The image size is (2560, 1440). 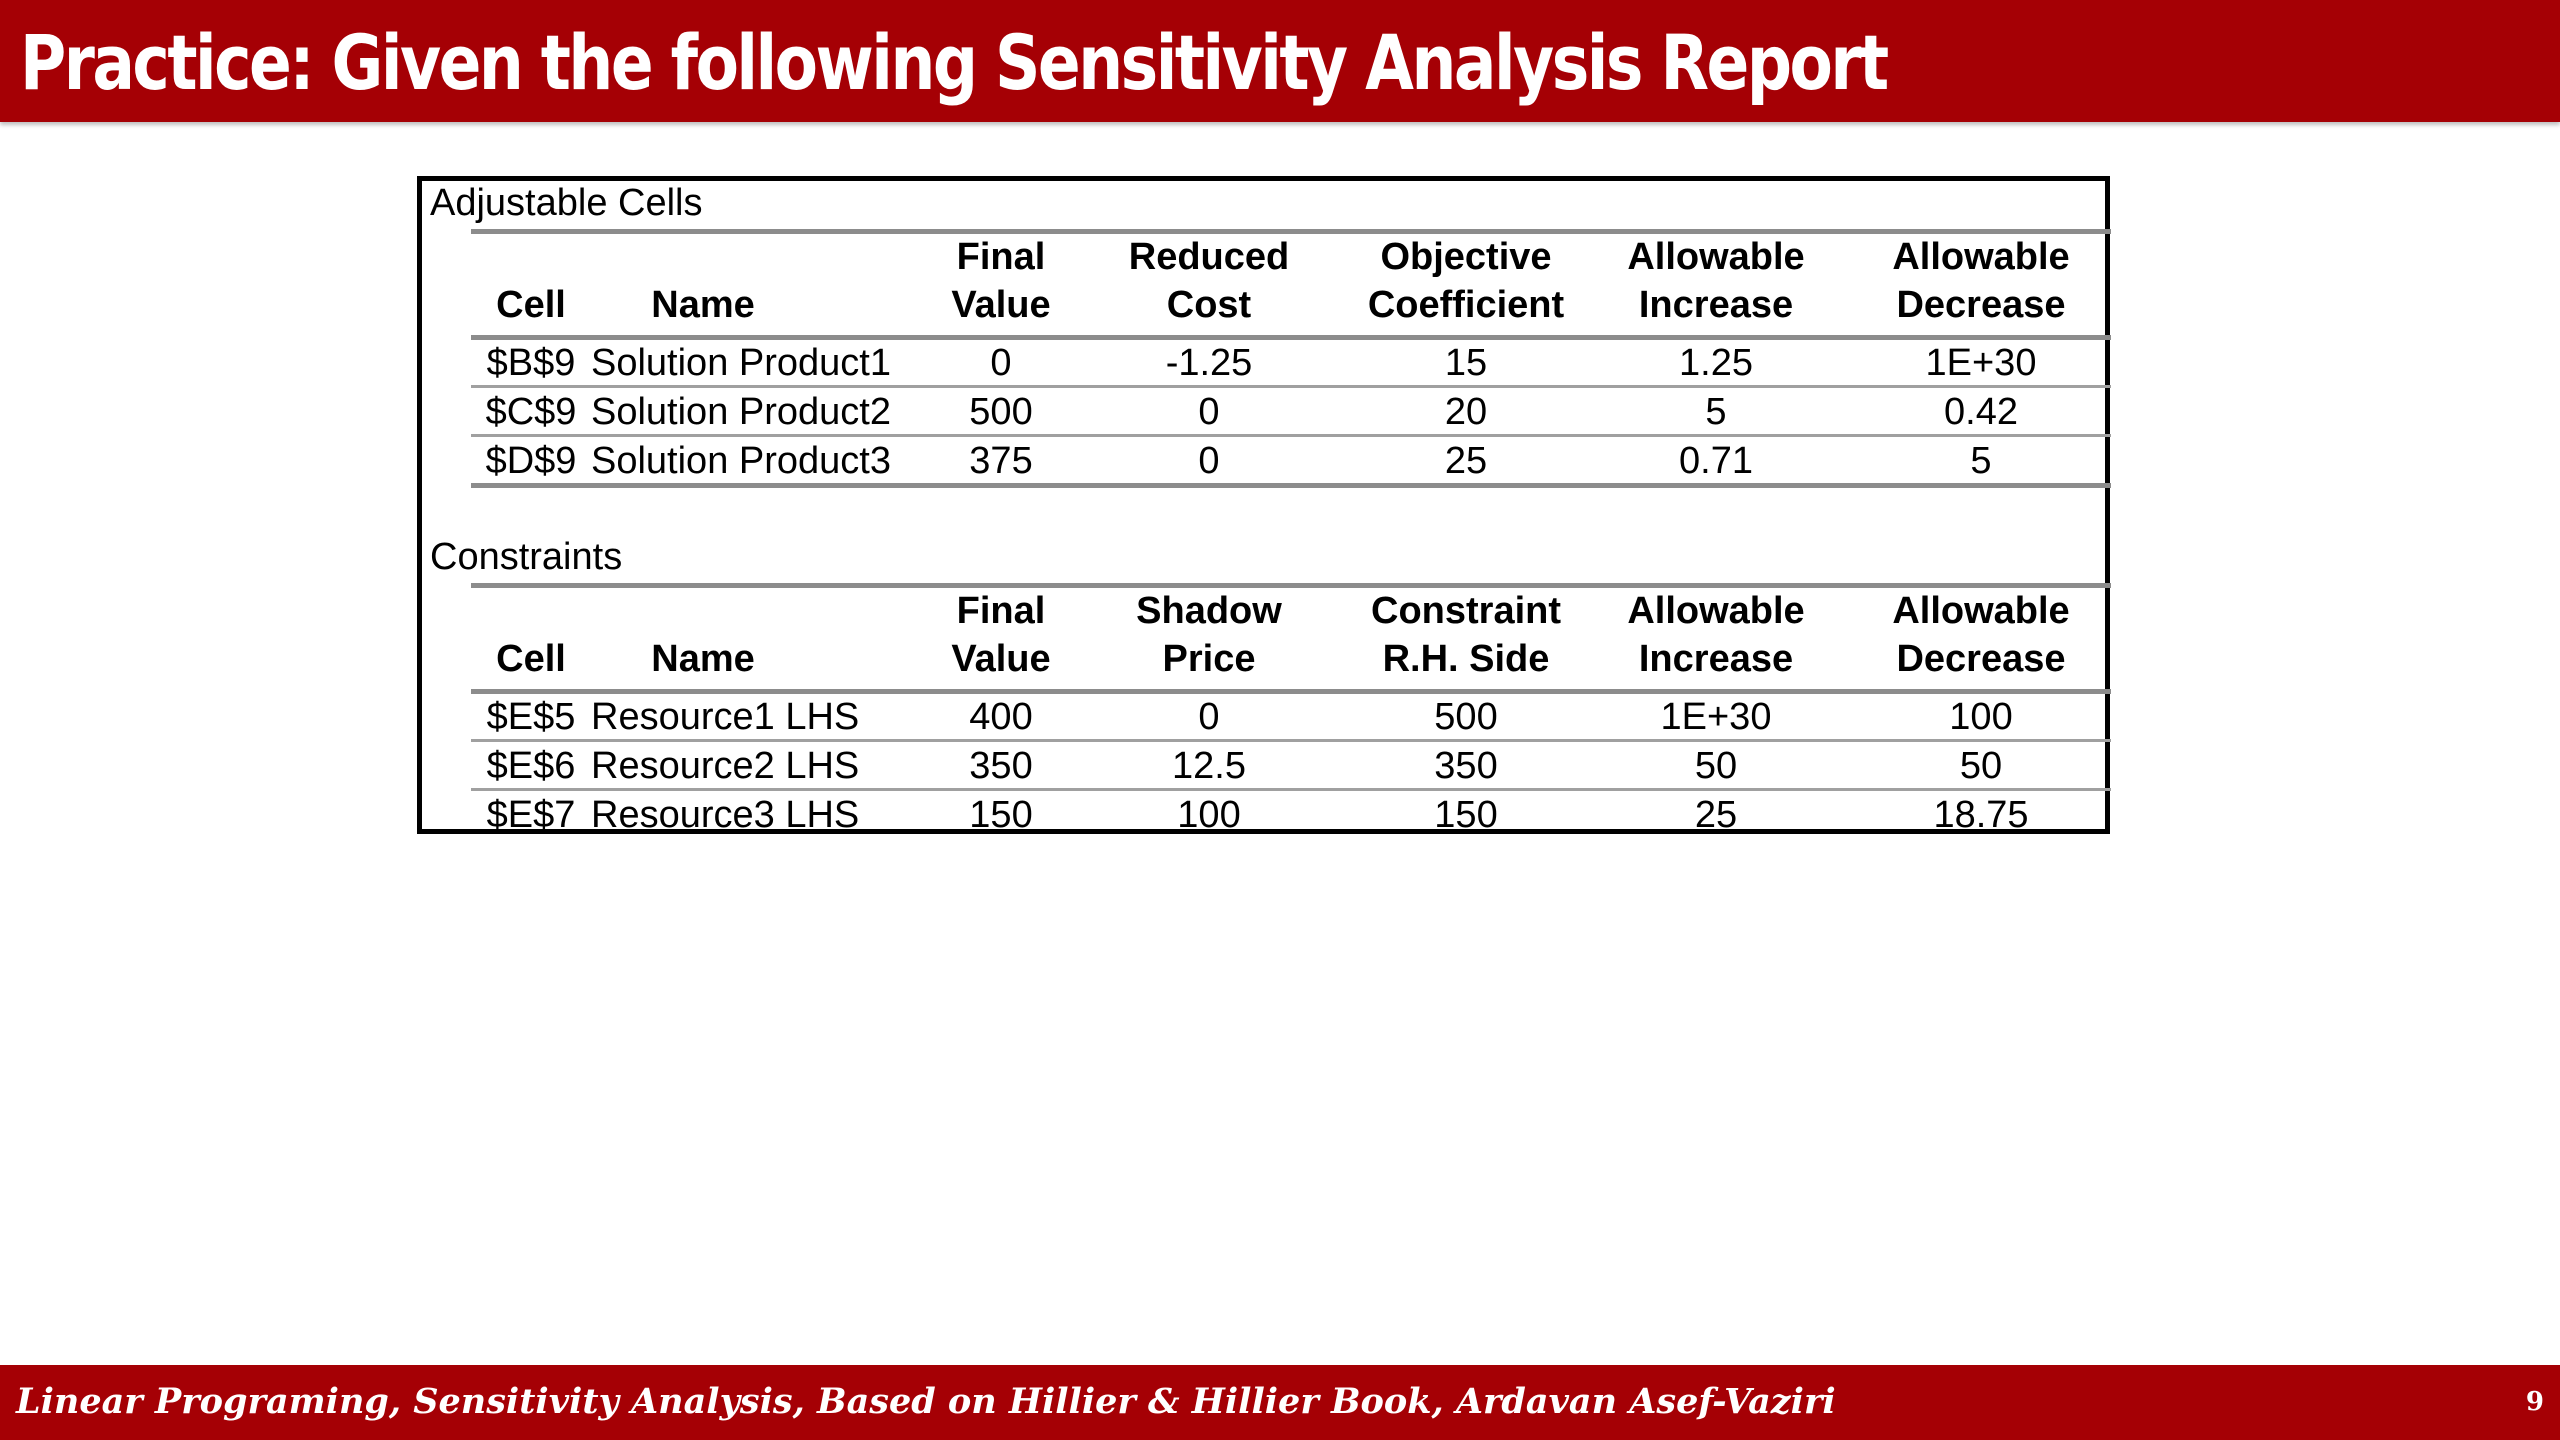 I want to click on table-cell: $C$9, so click(x=531, y=412).